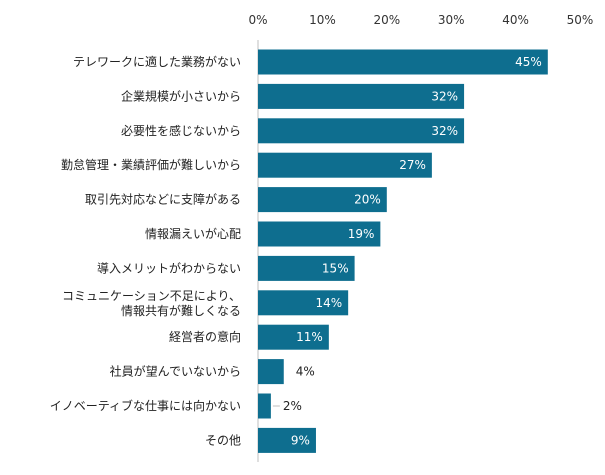 The height and width of the screenshot is (475, 605). Describe the element at coordinates (309, 337) in the screenshot. I see `data-label: 11%` at that location.